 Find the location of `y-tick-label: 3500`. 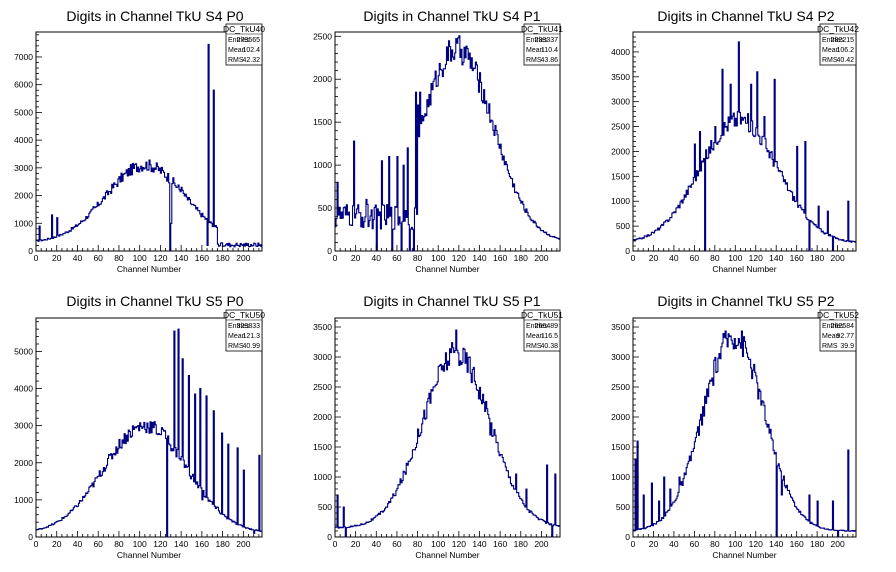

y-tick-label: 3500 is located at coordinates (620, 327).